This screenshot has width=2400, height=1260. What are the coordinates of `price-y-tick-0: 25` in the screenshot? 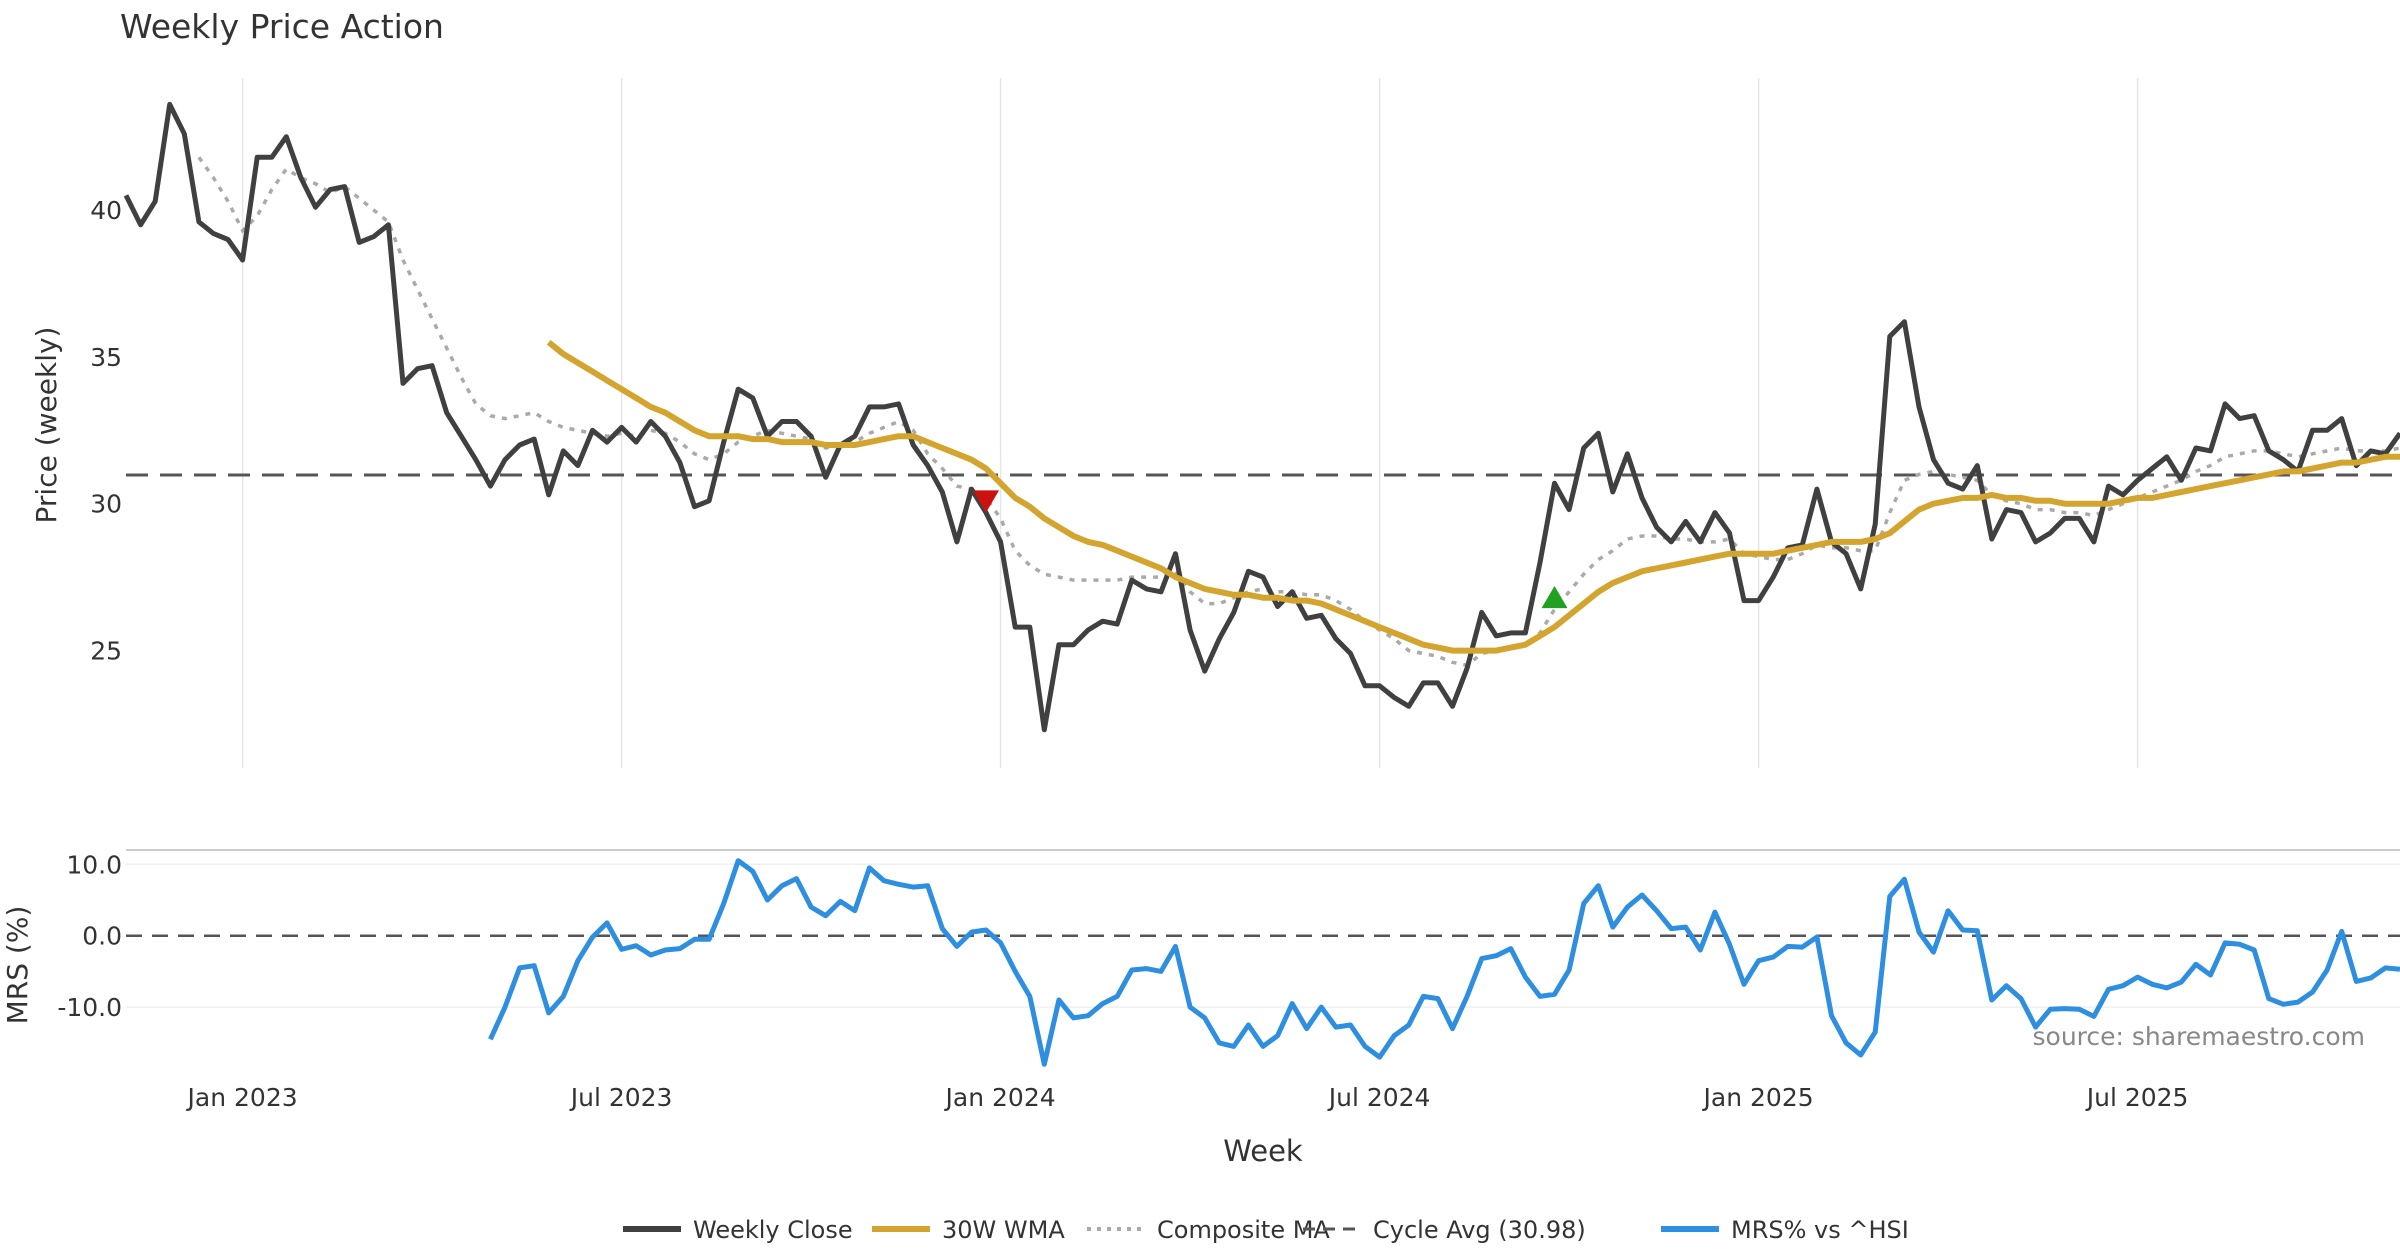 It's located at (106, 651).